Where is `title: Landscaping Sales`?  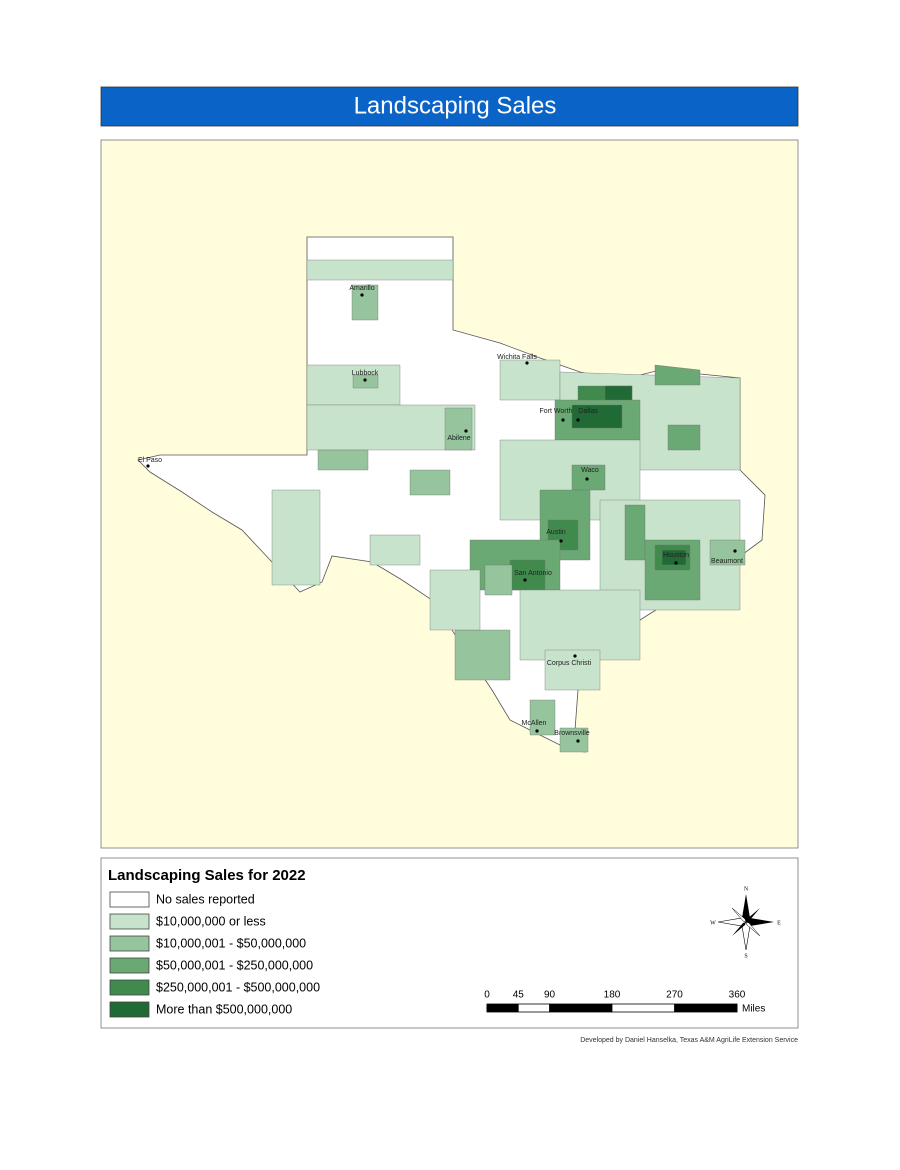 title: Landscaping Sales is located at coordinates (455, 105).